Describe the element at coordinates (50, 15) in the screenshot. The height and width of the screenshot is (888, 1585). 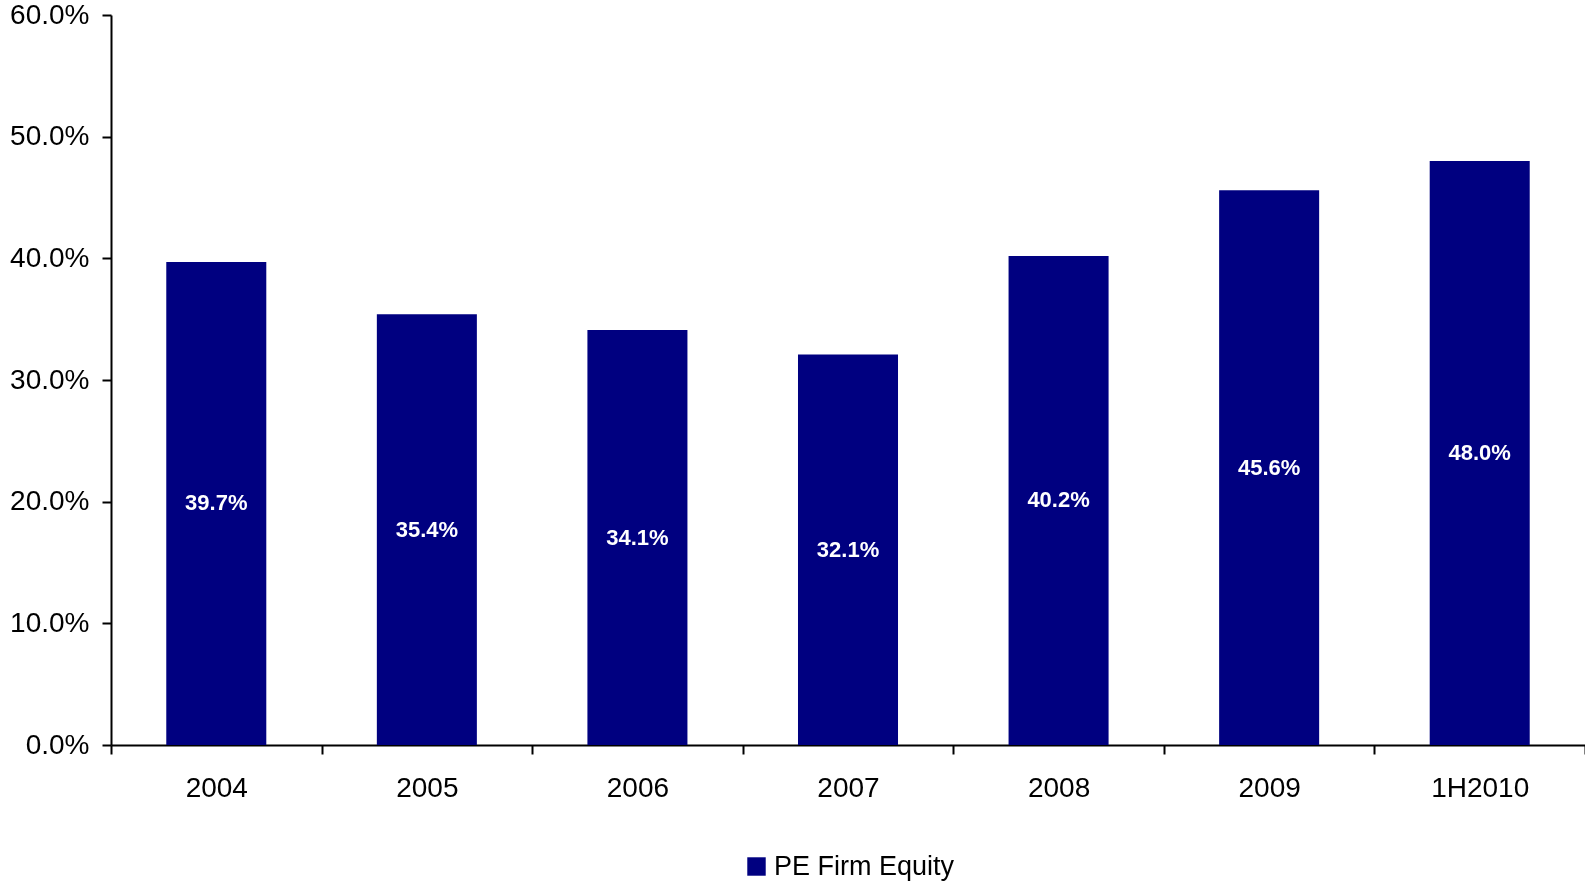
I see `y-tick-label: 60.0%` at that location.